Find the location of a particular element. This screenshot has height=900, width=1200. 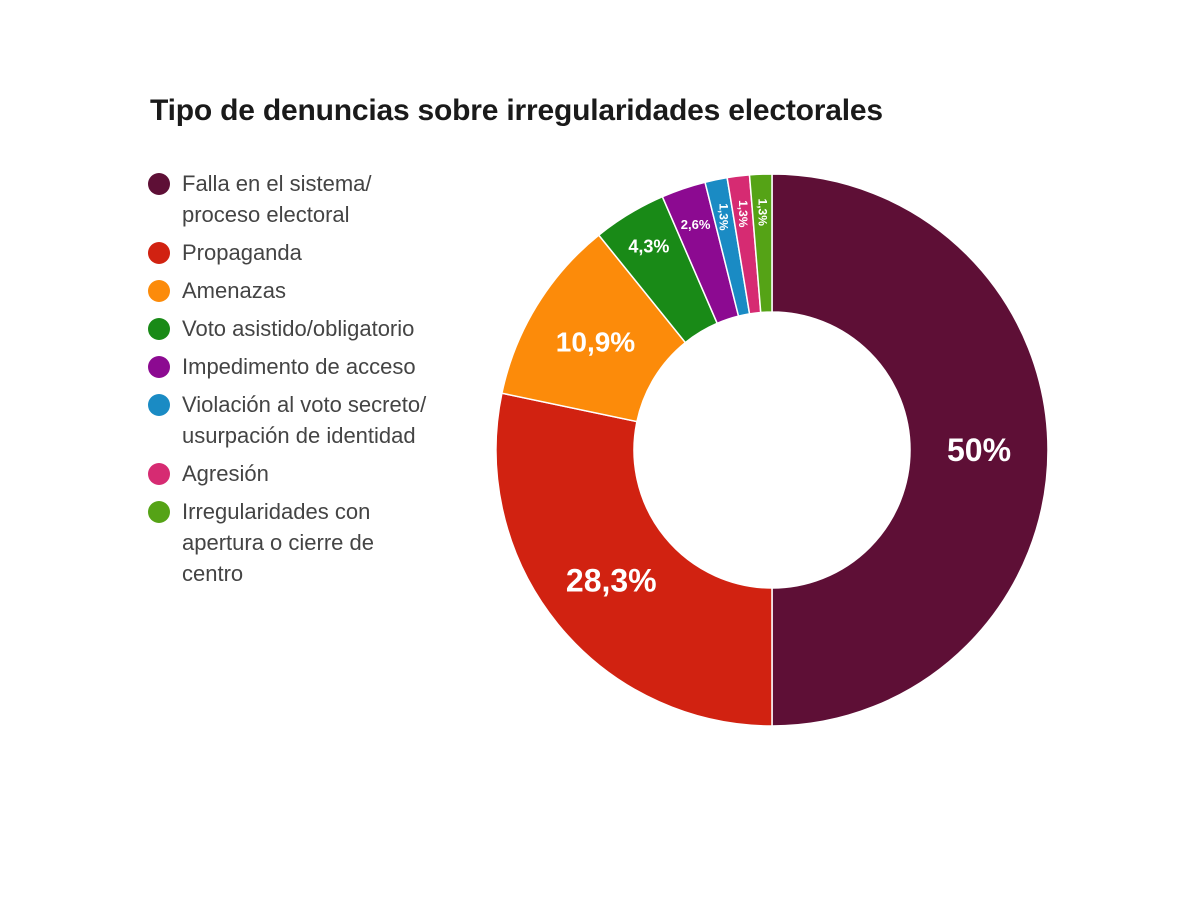

data-label: 2,6% is located at coordinates (696, 224).